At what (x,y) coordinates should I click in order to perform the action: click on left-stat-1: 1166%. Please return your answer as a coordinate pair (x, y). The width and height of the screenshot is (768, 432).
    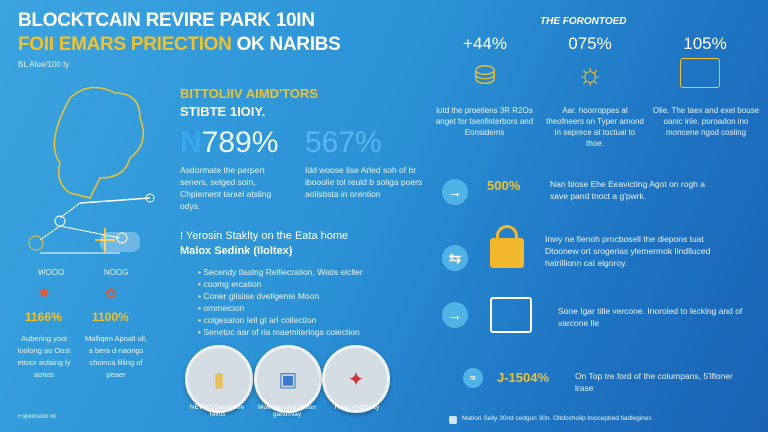
    Looking at the image, I should click on (43, 317).